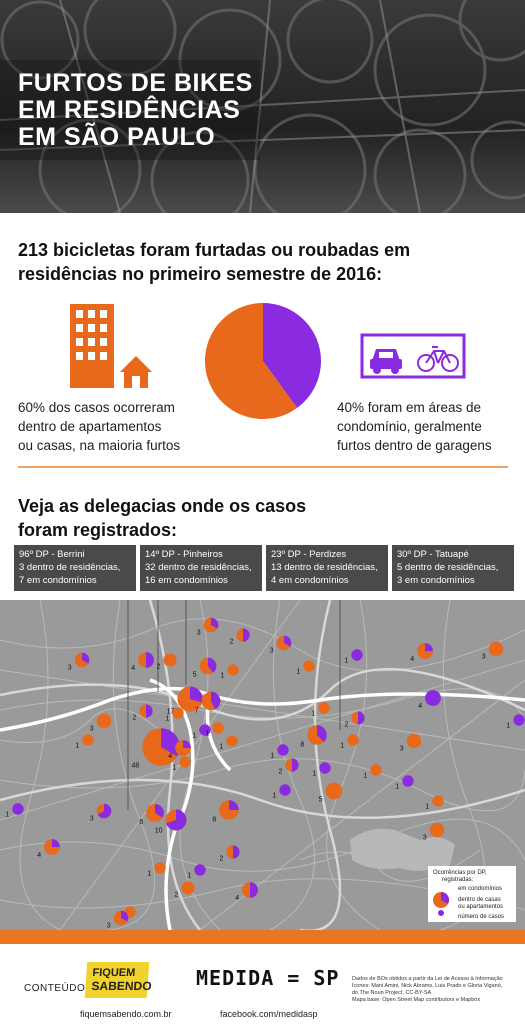 The image size is (525, 1024). I want to click on dp-residences: 5 dentro de residências,, so click(448, 567).